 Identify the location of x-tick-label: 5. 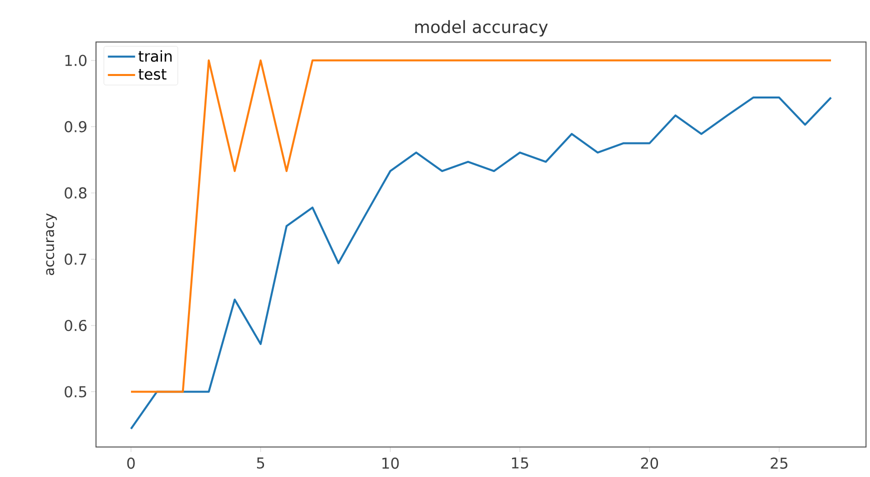
(260, 463).